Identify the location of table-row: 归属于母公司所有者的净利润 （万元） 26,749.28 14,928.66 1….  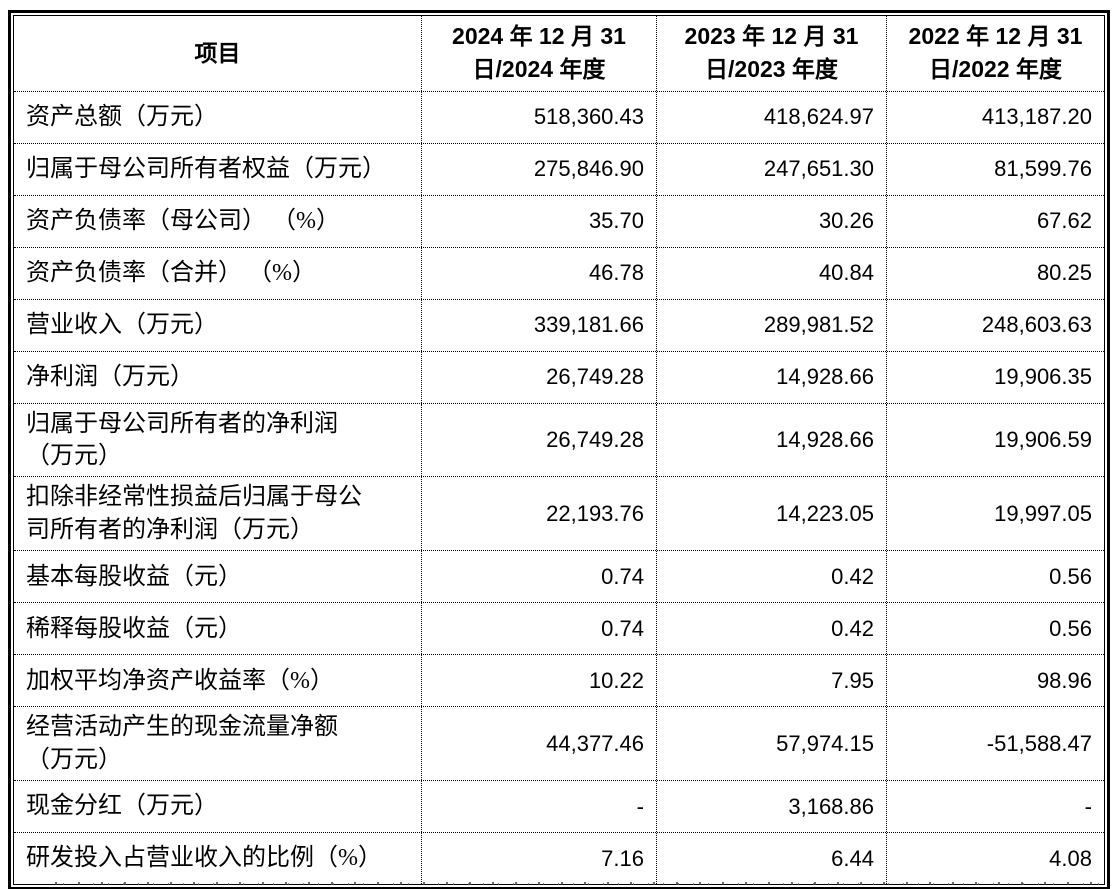
(559, 439).